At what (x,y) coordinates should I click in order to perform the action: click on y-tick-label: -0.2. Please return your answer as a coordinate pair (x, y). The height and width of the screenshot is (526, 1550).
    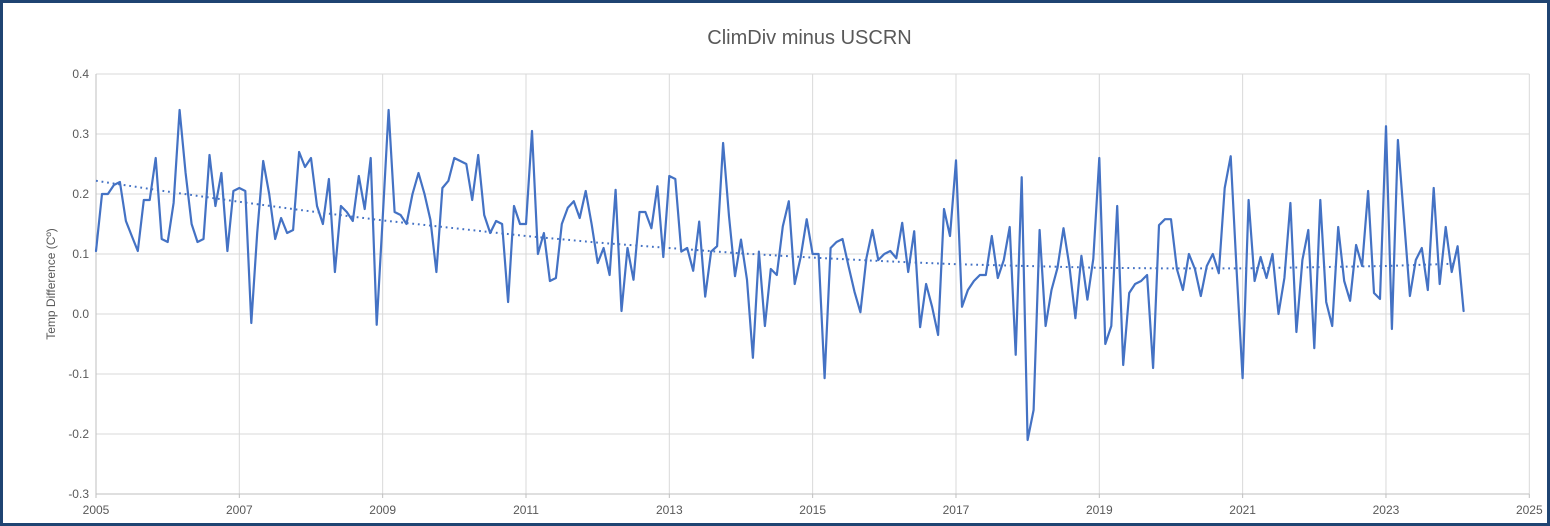
    Looking at the image, I should click on (78, 434).